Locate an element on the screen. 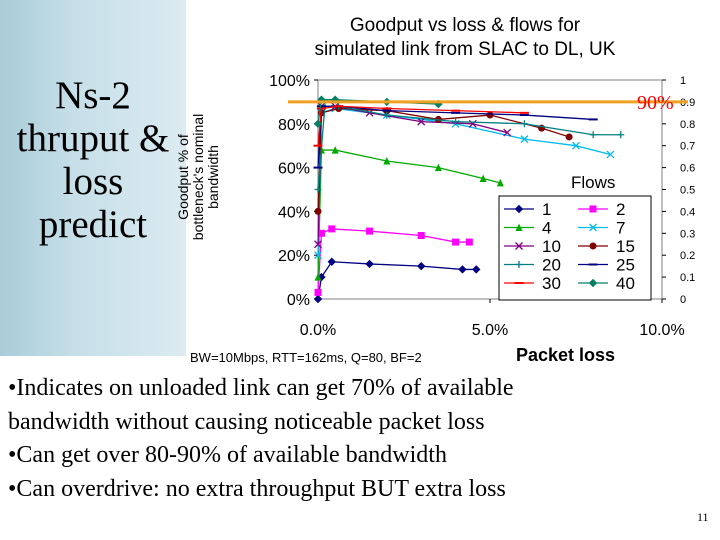  legend-label: 40 is located at coordinates (625, 283).